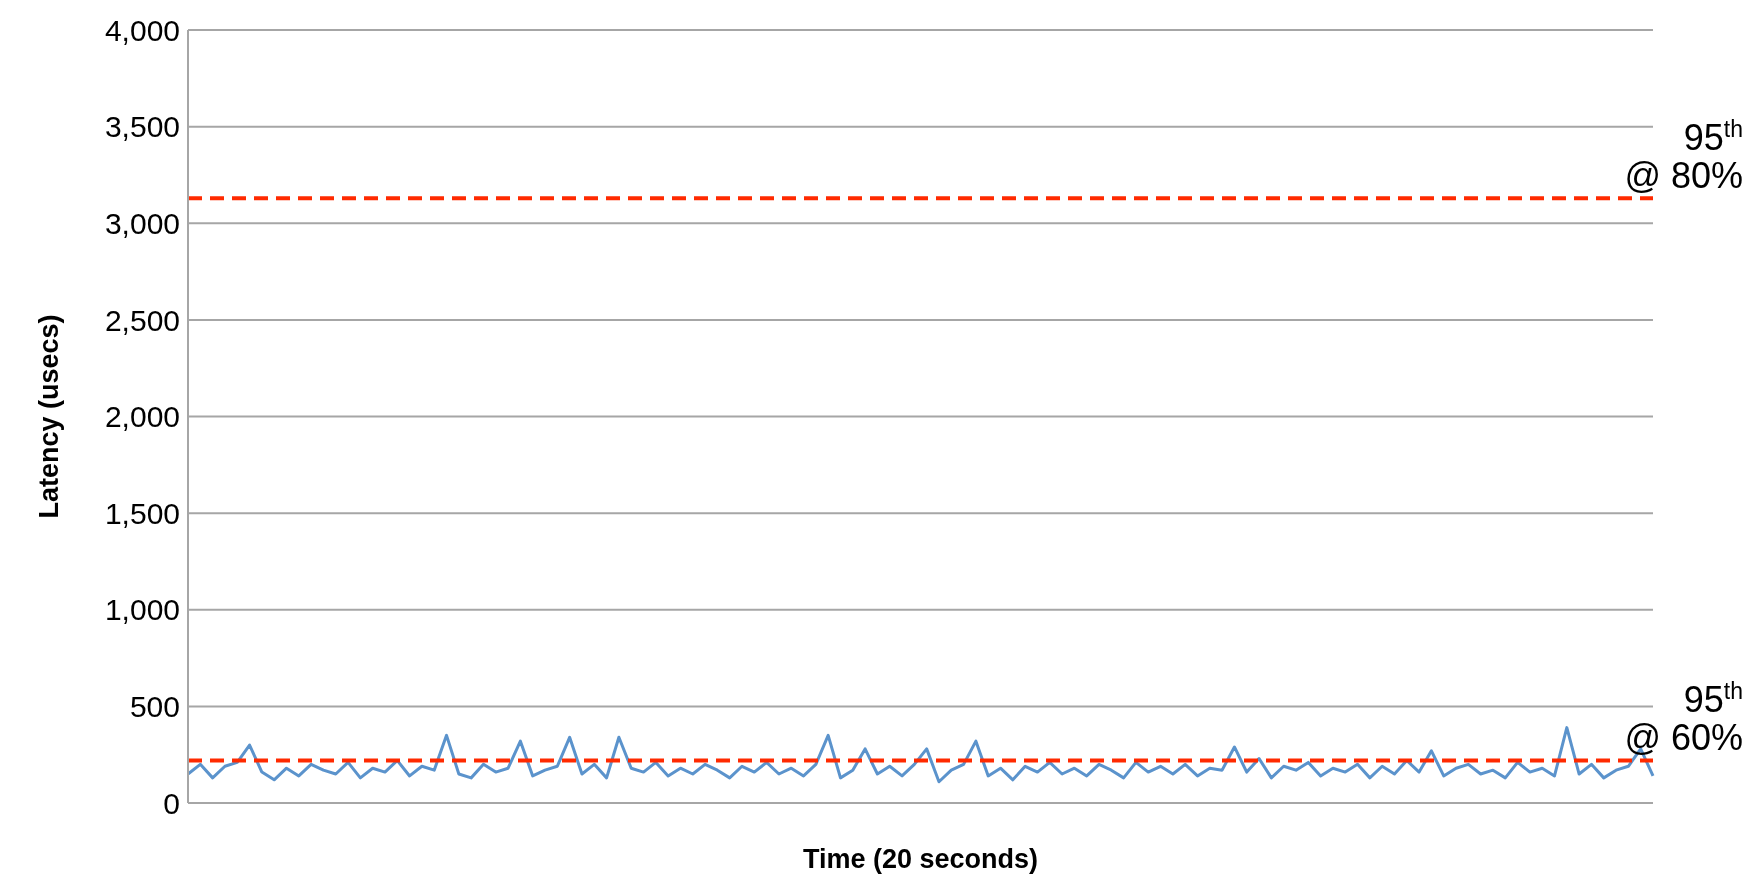 The image size is (1750, 893). What do you see at coordinates (171, 803) in the screenshot?
I see `y-tick-label: 0` at bounding box center [171, 803].